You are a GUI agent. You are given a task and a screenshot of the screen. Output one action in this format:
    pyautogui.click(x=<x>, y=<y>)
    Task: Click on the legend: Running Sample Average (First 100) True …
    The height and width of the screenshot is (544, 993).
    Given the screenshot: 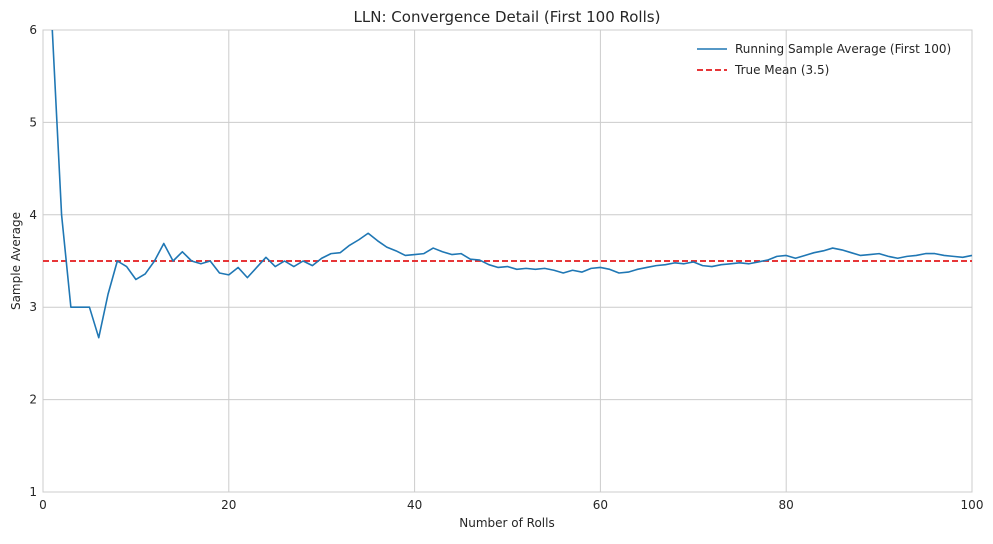 What is the action you would take?
    pyautogui.click(x=824, y=59)
    